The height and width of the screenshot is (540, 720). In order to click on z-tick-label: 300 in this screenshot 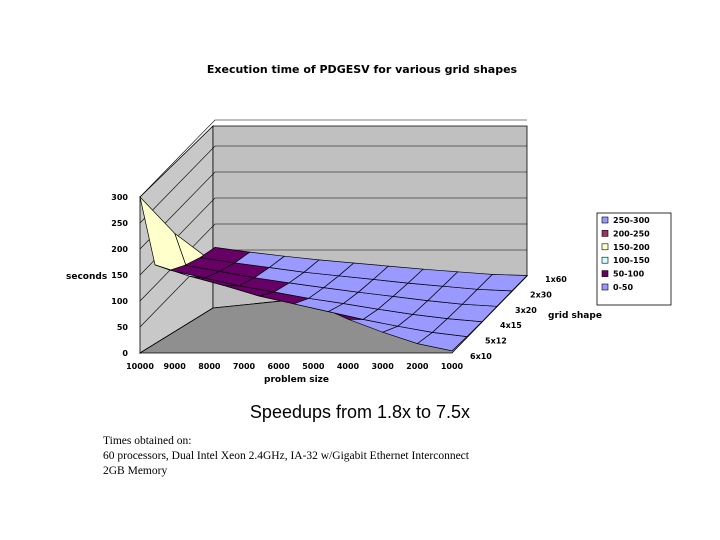, I will do `click(119, 197)`.